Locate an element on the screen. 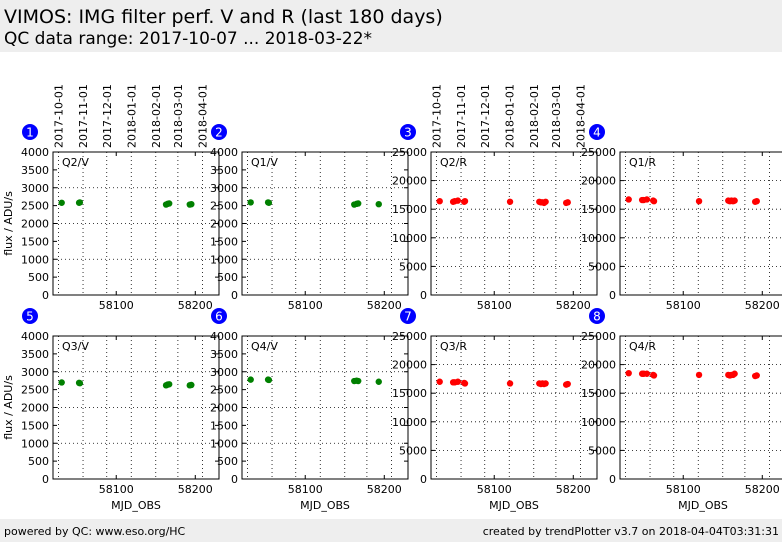 Image resolution: width=782 pixels, height=542 pixels. date-tick-label: 2018-02-01 is located at coordinates (156, 116).